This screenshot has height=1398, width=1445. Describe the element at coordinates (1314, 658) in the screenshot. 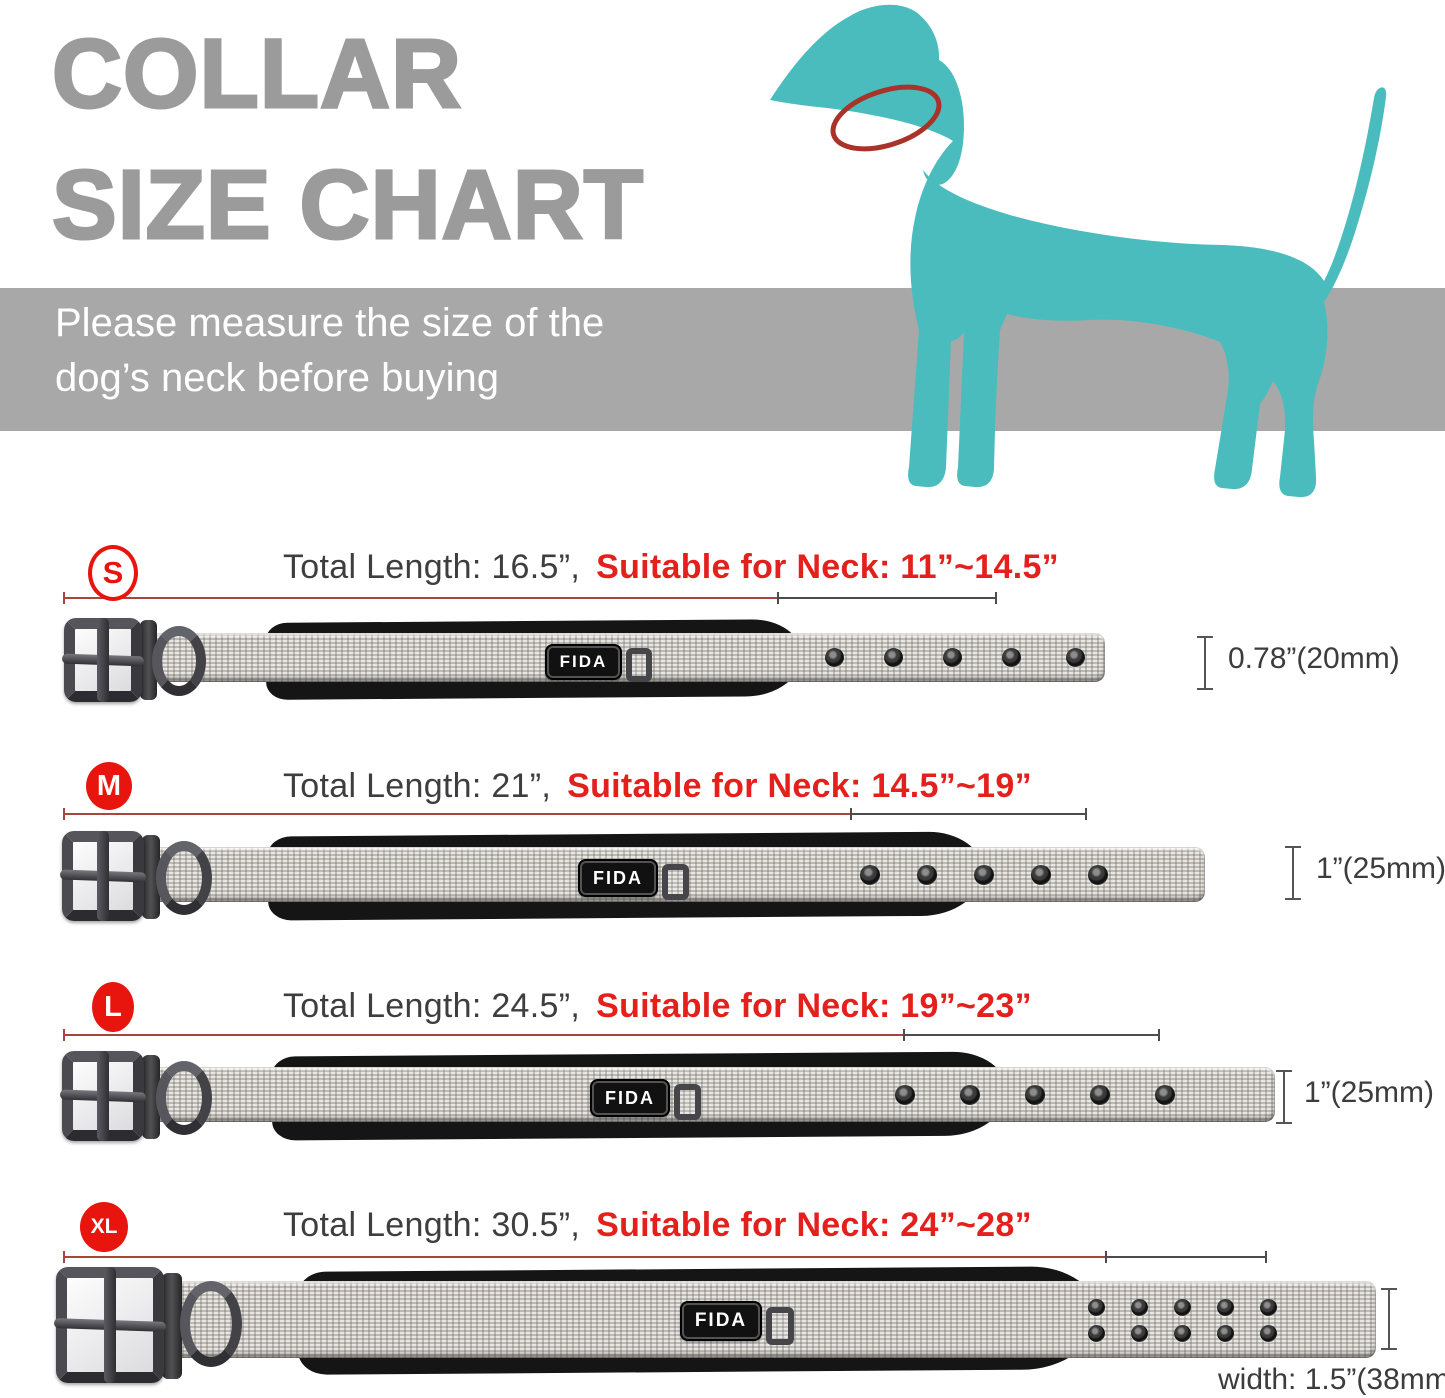

I see `width-label: 0.78”(20mm)` at that location.